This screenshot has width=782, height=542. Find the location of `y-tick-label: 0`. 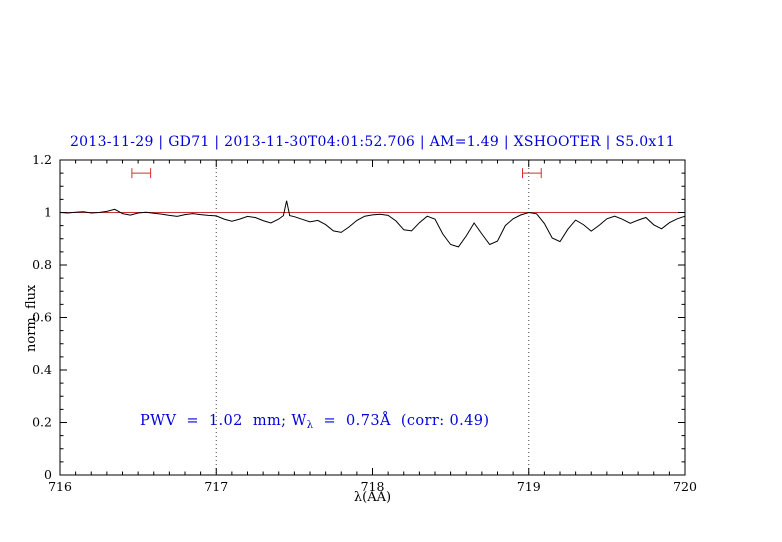

y-tick-label: 0 is located at coordinates (48, 474).